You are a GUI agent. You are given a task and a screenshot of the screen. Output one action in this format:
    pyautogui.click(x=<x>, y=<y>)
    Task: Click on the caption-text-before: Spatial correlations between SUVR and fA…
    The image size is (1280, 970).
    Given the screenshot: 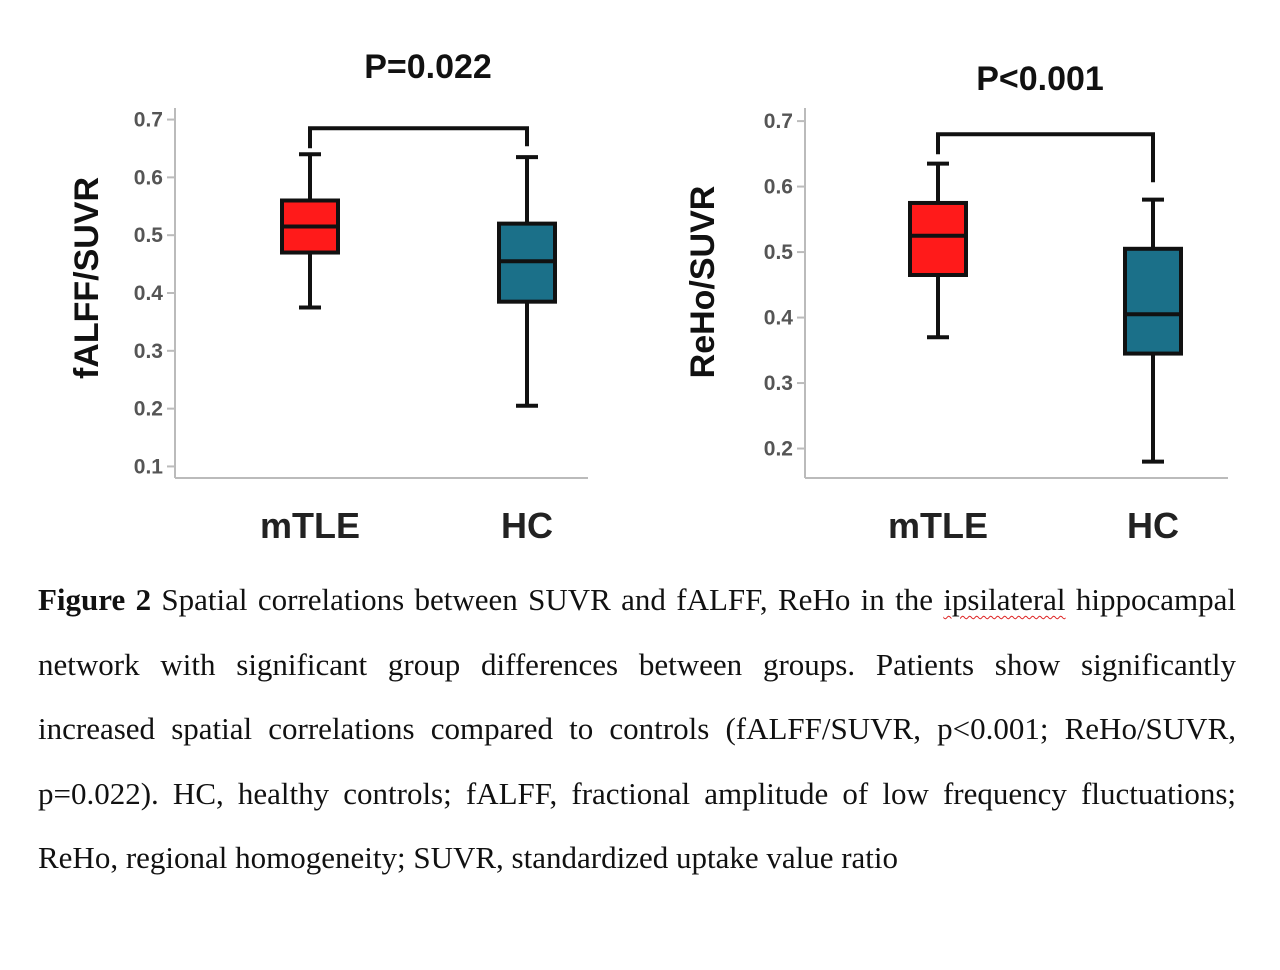 What is the action you would take?
    pyautogui.click(x=547, y=599)
    